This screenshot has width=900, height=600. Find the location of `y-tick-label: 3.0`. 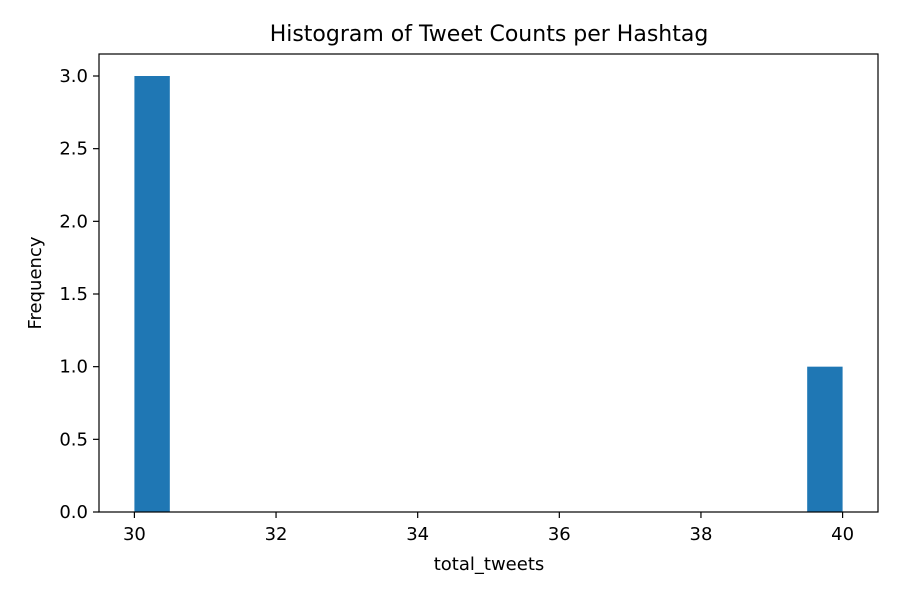

y-tick-label: 3.0 is located at coordinates (73, 76).